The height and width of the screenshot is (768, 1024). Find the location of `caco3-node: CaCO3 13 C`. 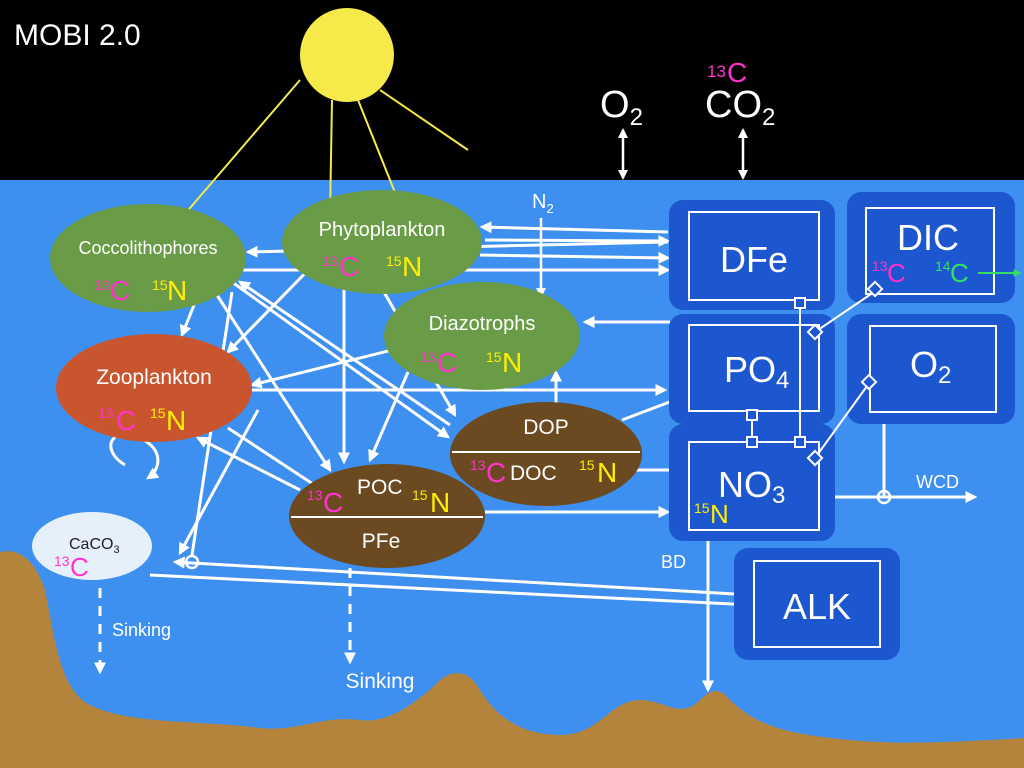

caco3-node: CaCO3 13 C is located at coordinates (92, 547).